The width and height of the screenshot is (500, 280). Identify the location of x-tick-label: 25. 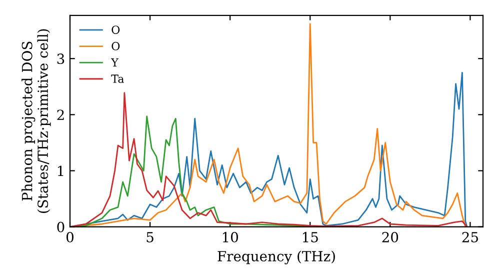
(470, 237).